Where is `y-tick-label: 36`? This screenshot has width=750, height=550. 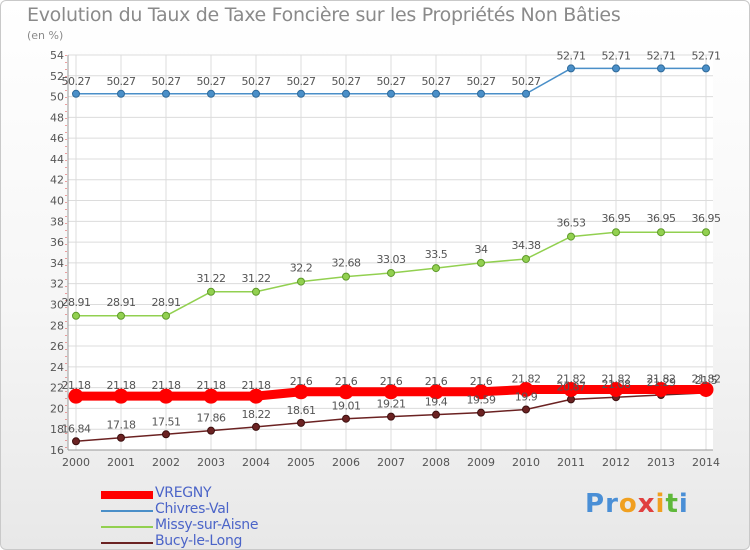 y-tick-label: 36 is located at coordinates (57, 242).